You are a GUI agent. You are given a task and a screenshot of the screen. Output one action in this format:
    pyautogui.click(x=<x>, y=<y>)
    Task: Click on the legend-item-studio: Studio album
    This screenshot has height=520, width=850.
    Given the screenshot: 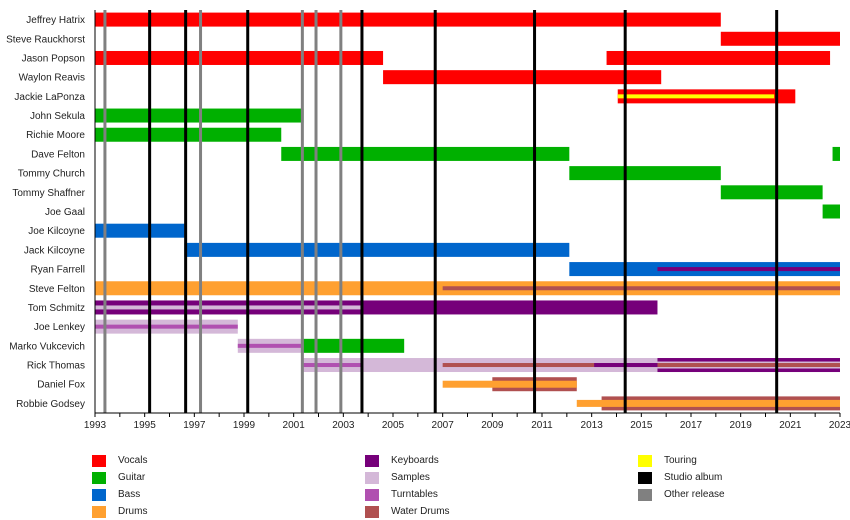 What is the action you would take?
    pyautogui.click(x=738, y=477)
    